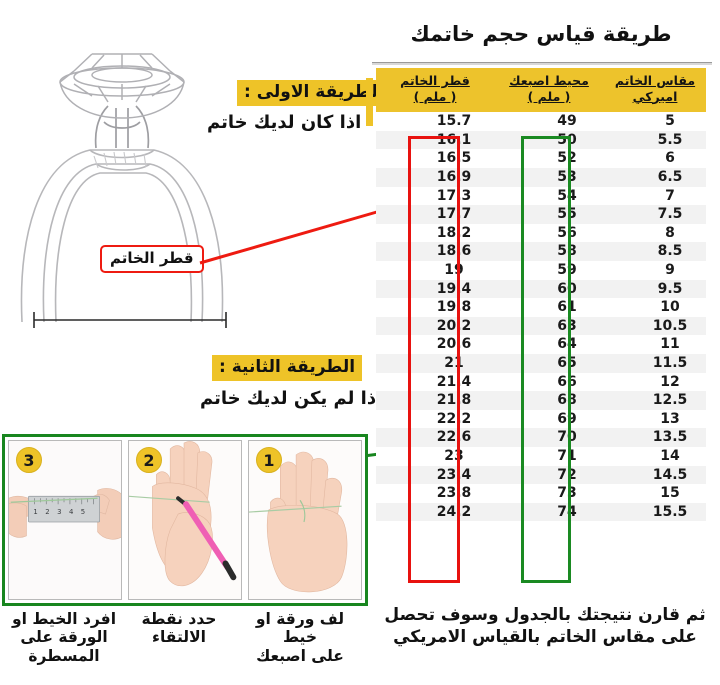  What do you see at coordinates (670, 474) in the screenshot?
I see `cell-us-size: 14.5` at bounding box center [670, 474].